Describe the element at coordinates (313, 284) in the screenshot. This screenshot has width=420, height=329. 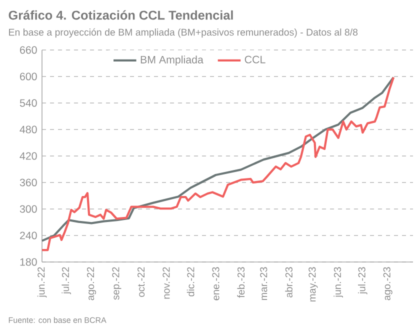
I see `x-tick-label: may.-23` at that location.